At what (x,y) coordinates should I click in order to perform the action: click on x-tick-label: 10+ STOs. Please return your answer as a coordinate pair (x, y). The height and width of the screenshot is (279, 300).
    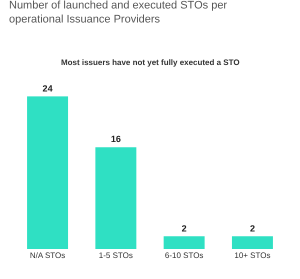
    Looking at the image, I should click on (252, 255).